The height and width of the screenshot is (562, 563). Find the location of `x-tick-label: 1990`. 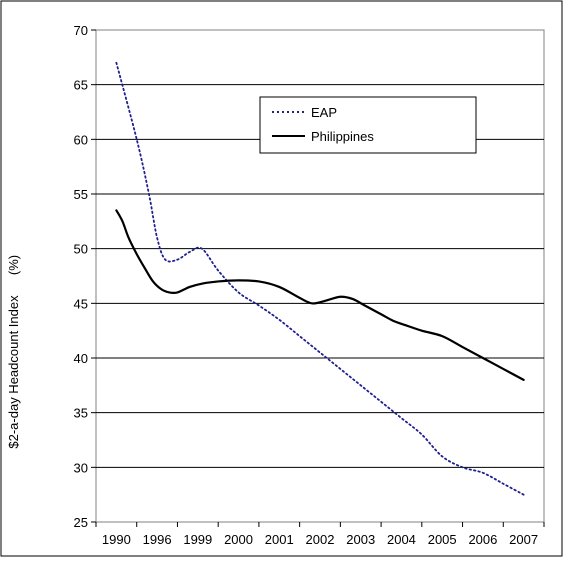

x-tick-label: 1990 is located at coordinates (116, 539).